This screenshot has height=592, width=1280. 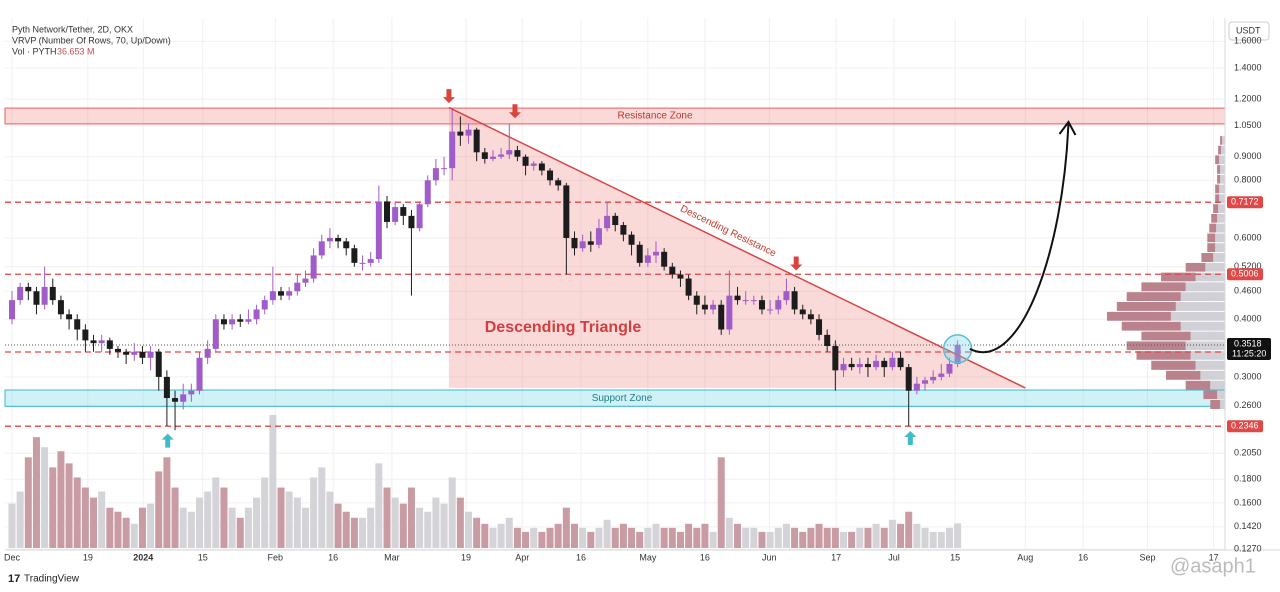 What do you see at coordinates (648, 557) in the screenshot?
I see `x-tick-label: May` at bounding box center [648, 557].